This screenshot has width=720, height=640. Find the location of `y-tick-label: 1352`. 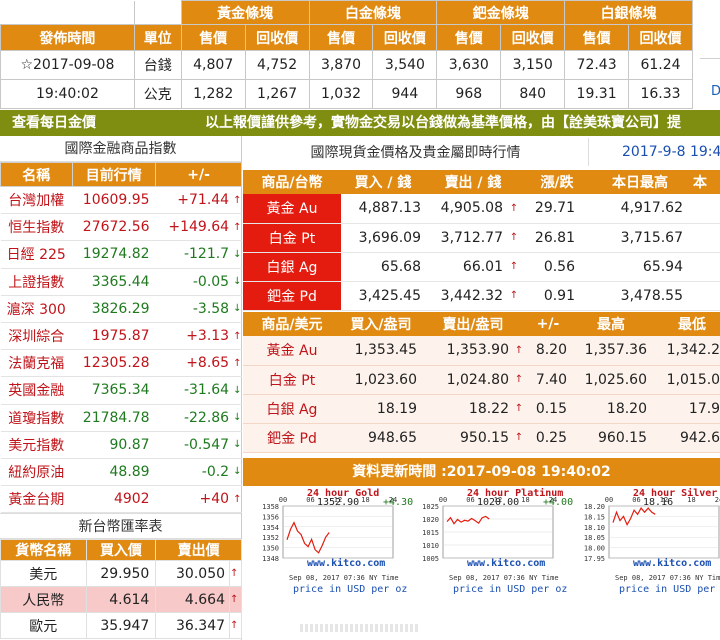

y-tick-label: 1352 is located at coordinates (270, 538).